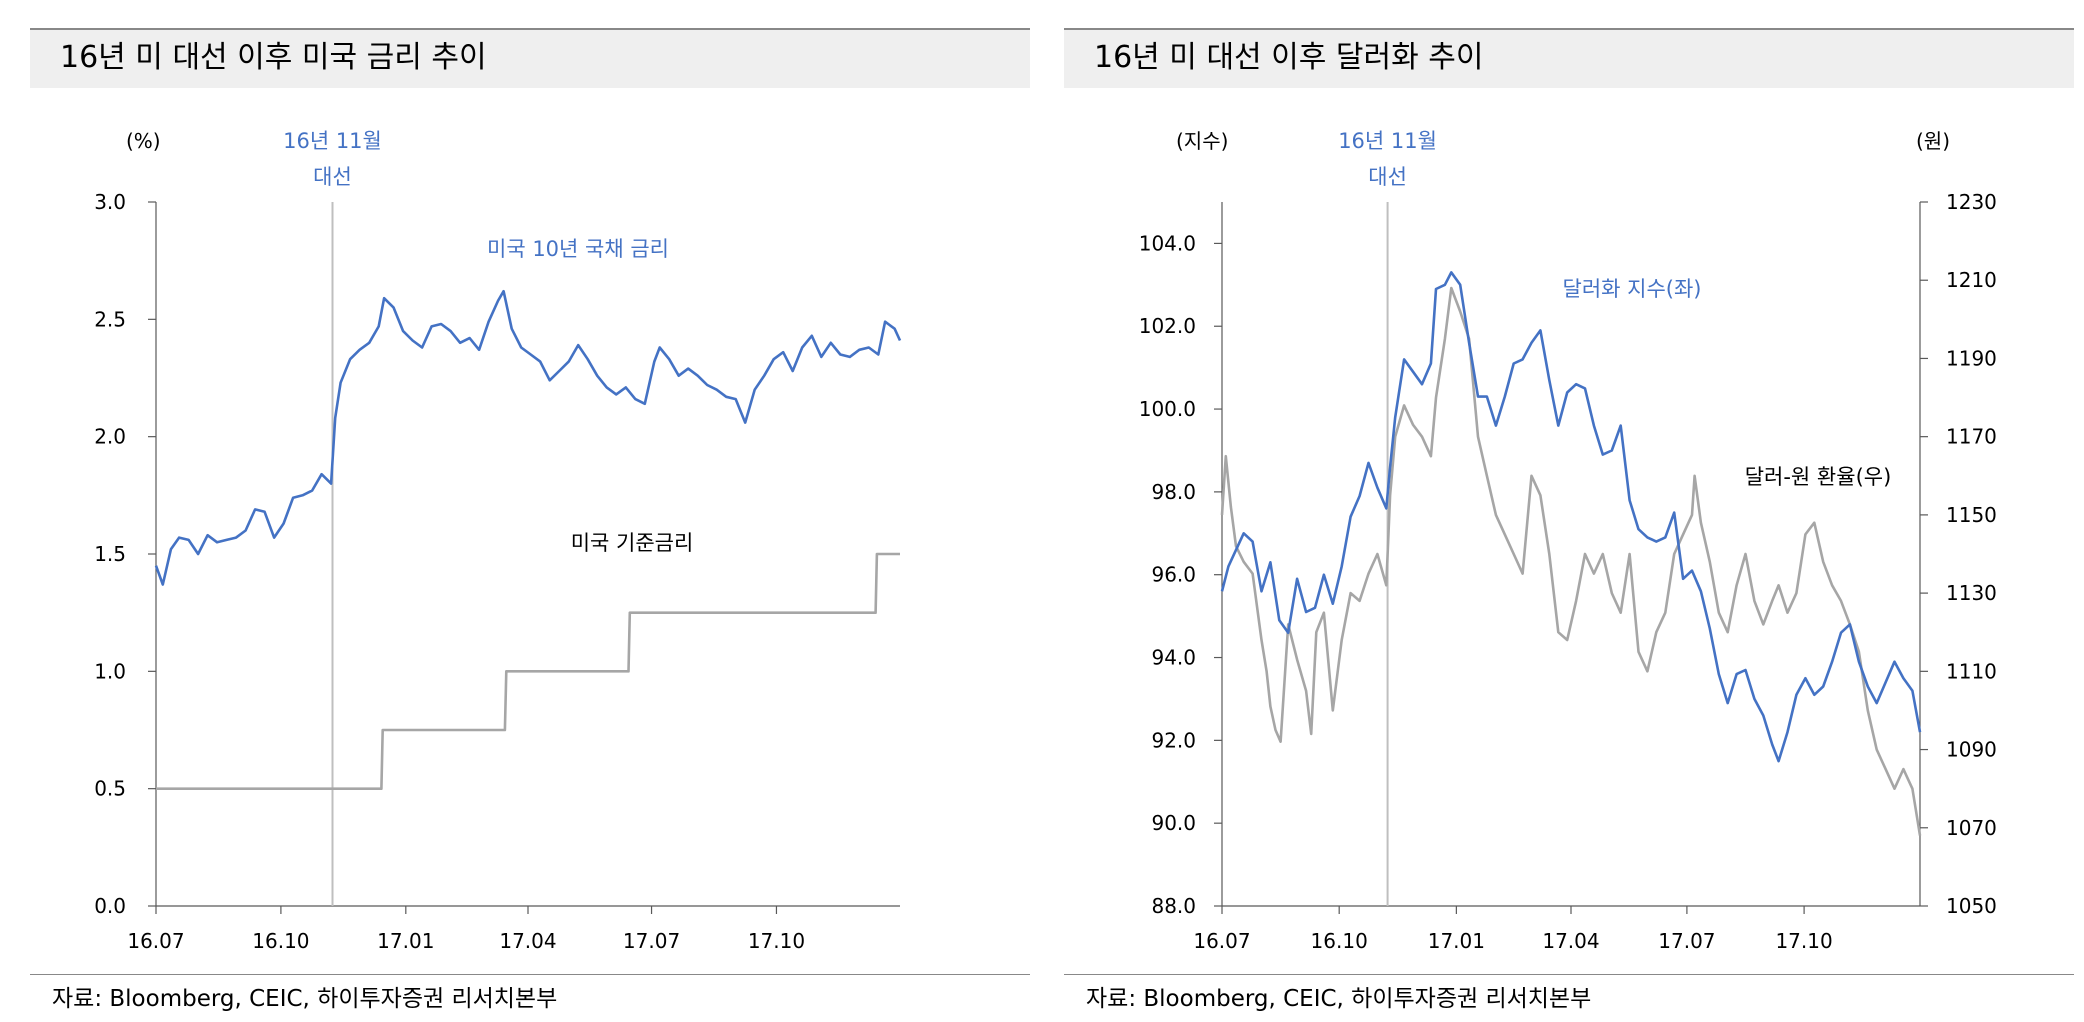 The width and height of the screenshot is (2084, 1022). Describe the element at coordinates (1632, 289) in the screenshot. I see `series-label-dollar-index: 달러화 지수(좌)` at that location.